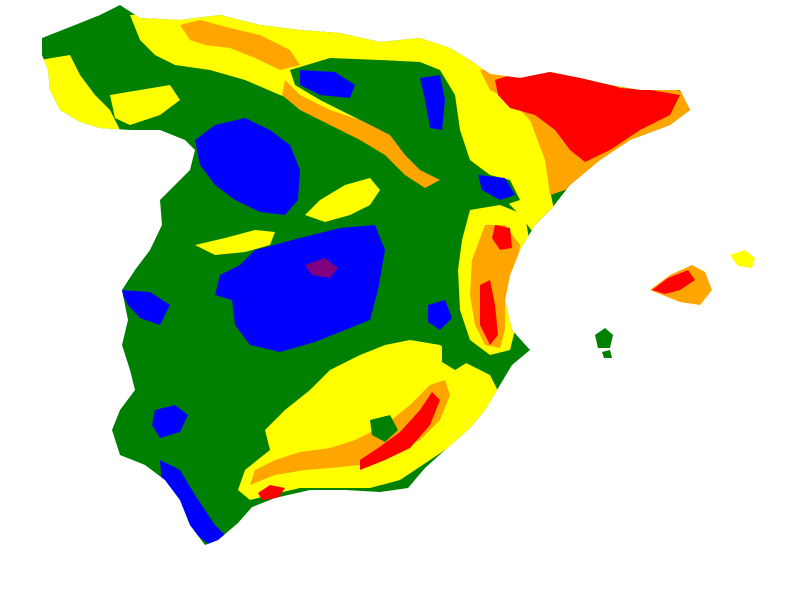 This screenshot has width=800, height=600. Describe the element at coordinates (604, 338) in the screenshot. I see `island-ibiza` at that location.